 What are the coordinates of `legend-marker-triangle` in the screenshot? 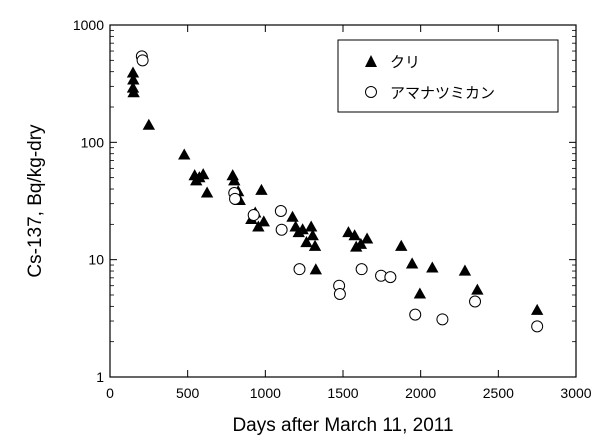 It's located at (371, 61).